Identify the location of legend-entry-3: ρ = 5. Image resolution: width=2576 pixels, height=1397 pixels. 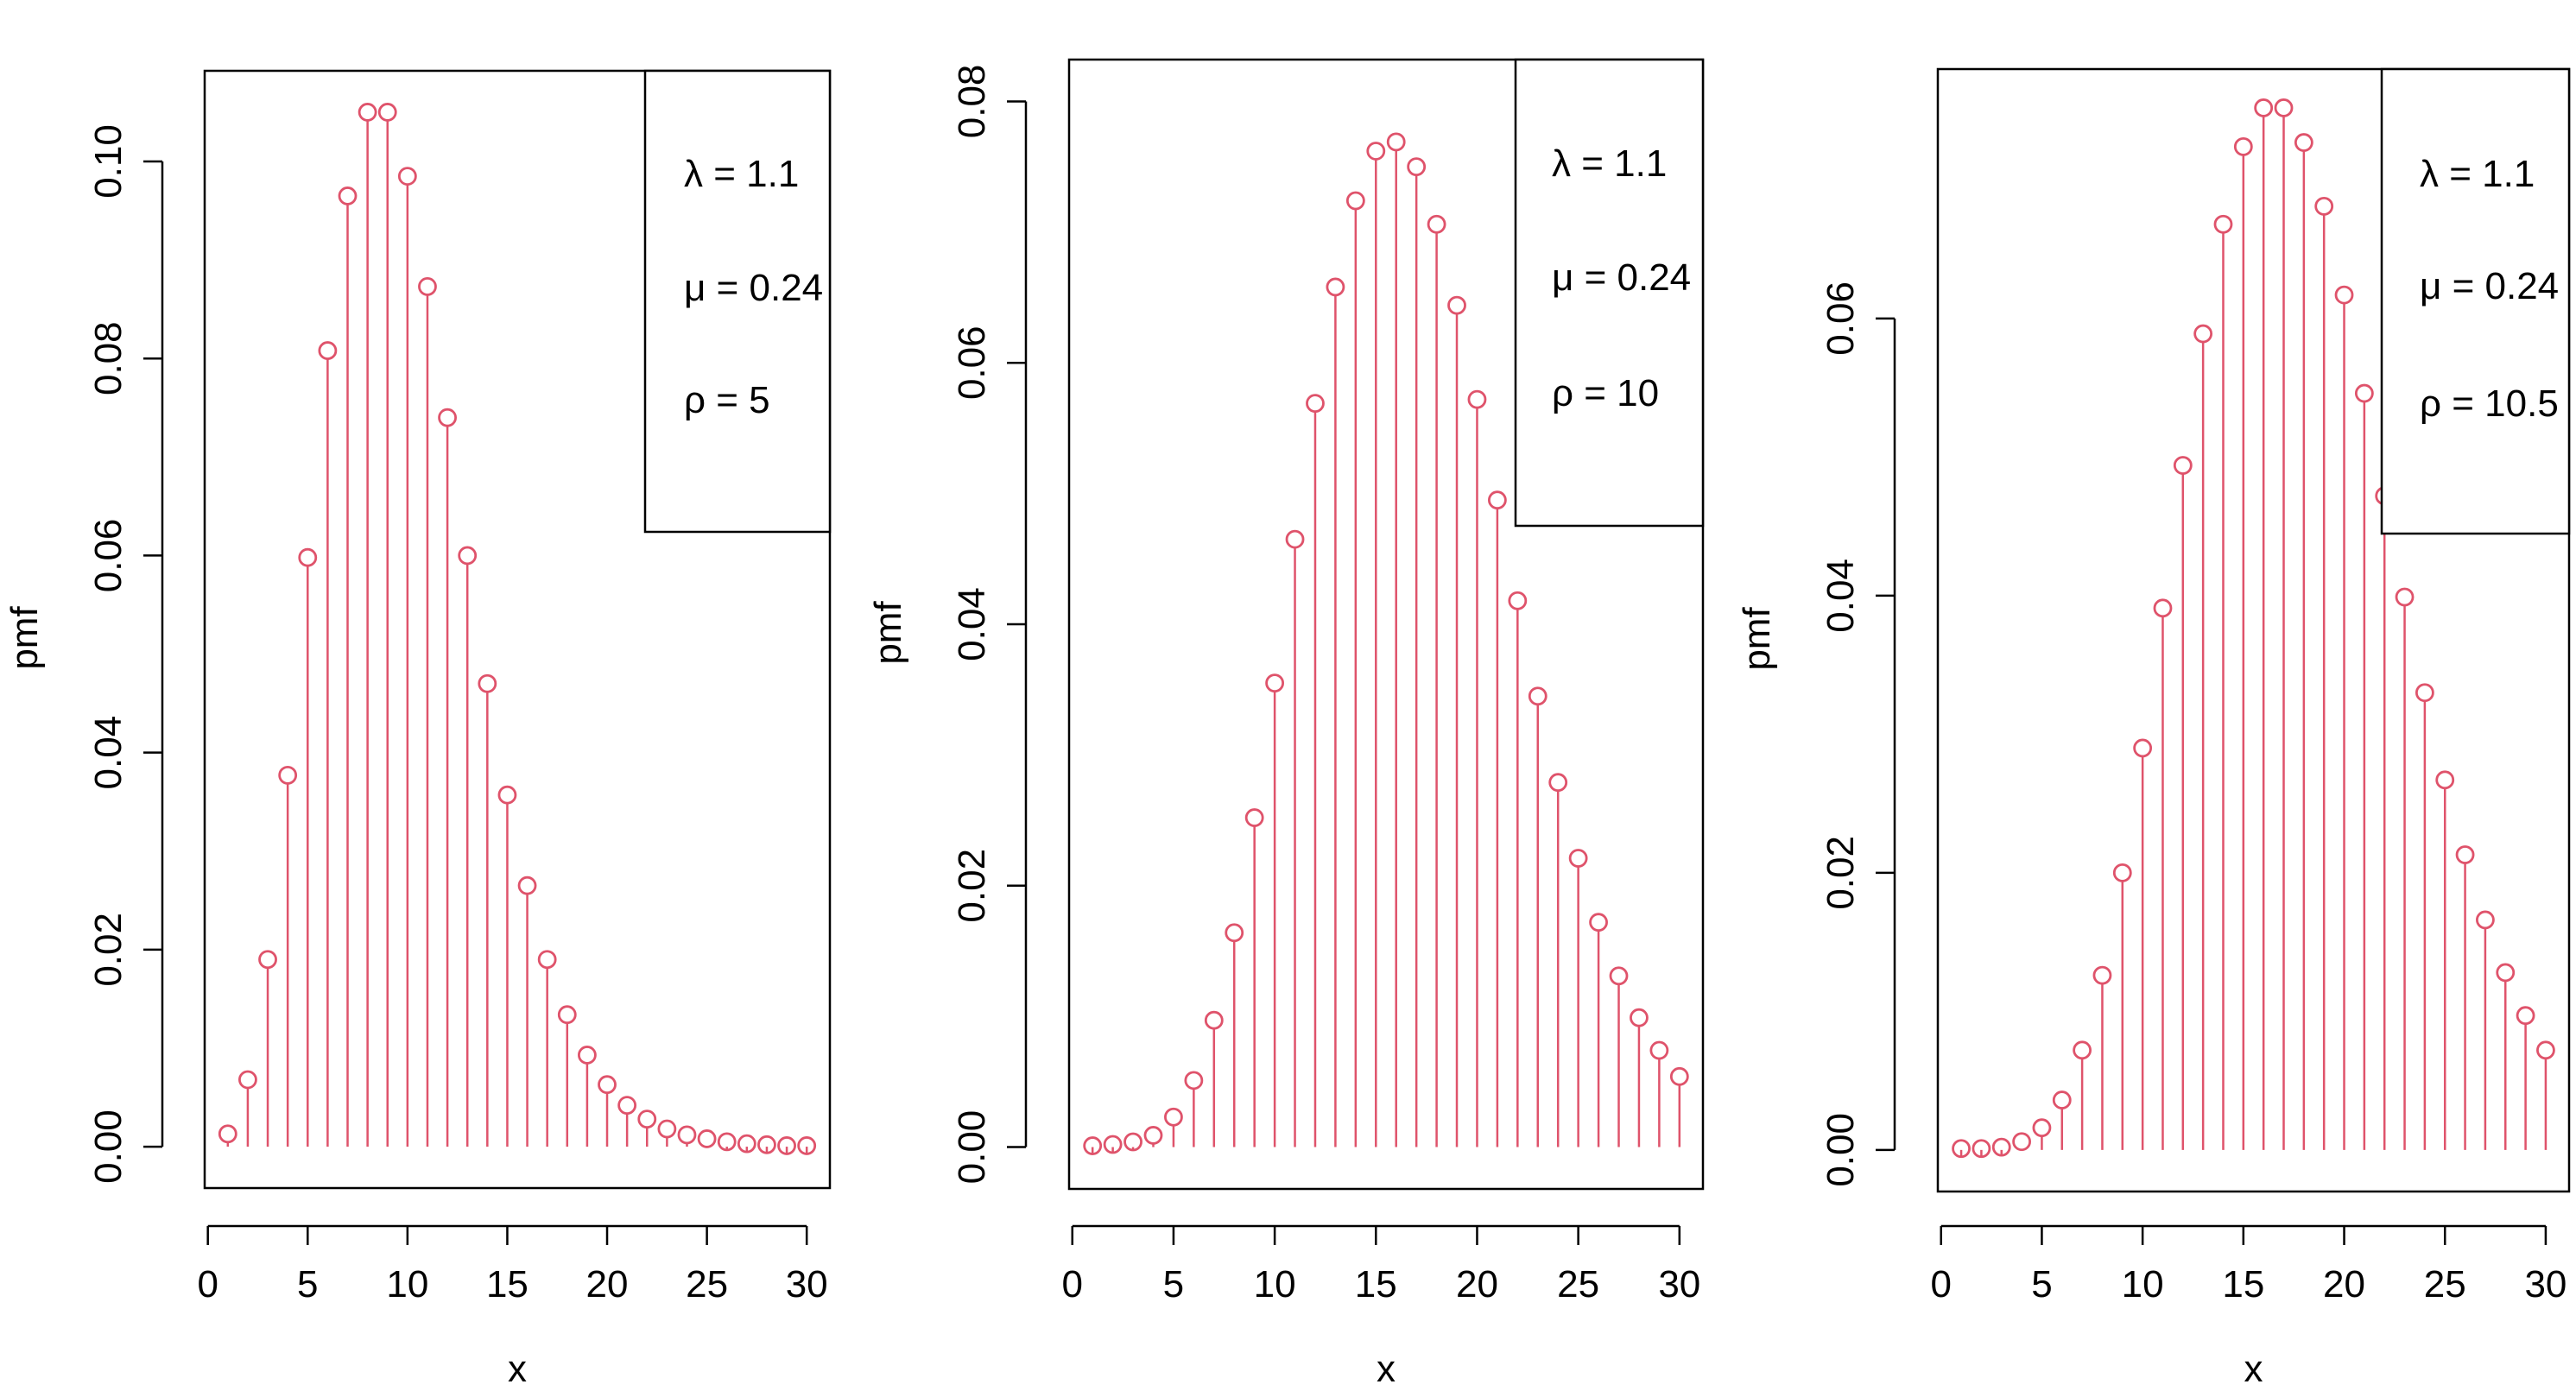
(727, 400).